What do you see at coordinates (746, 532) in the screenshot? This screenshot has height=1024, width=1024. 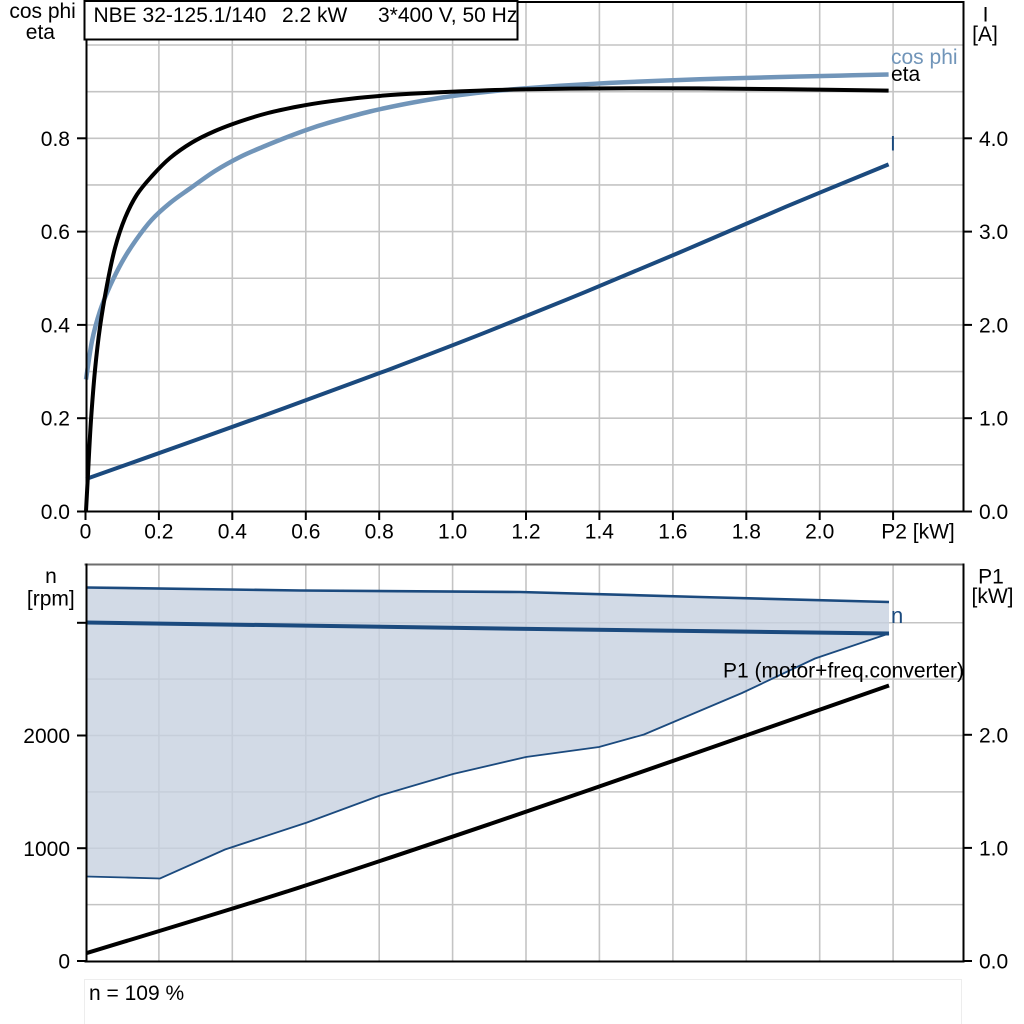 I see `svg-text: 1.8` at bounding box center [746, 532].